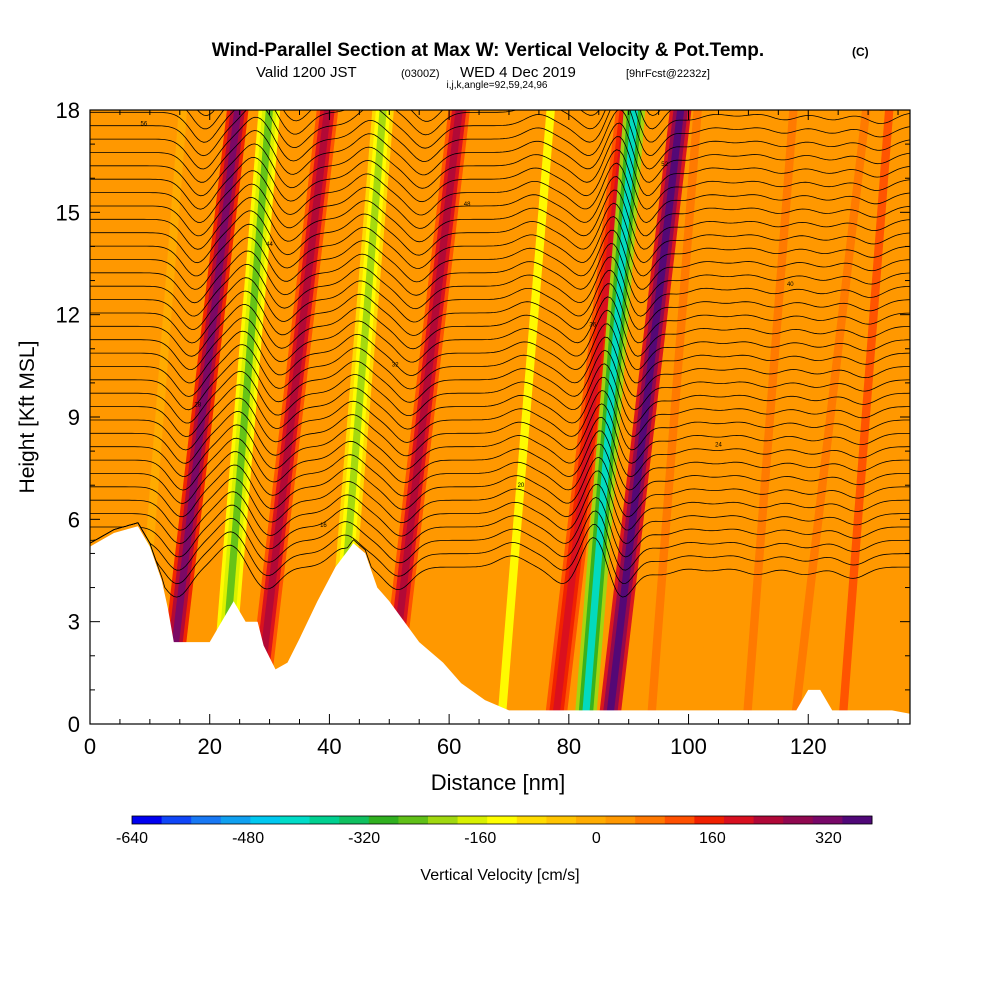  Describe the element at coordinates (592, 325) in the screenshot. I see `contour-label: 36` at that location.